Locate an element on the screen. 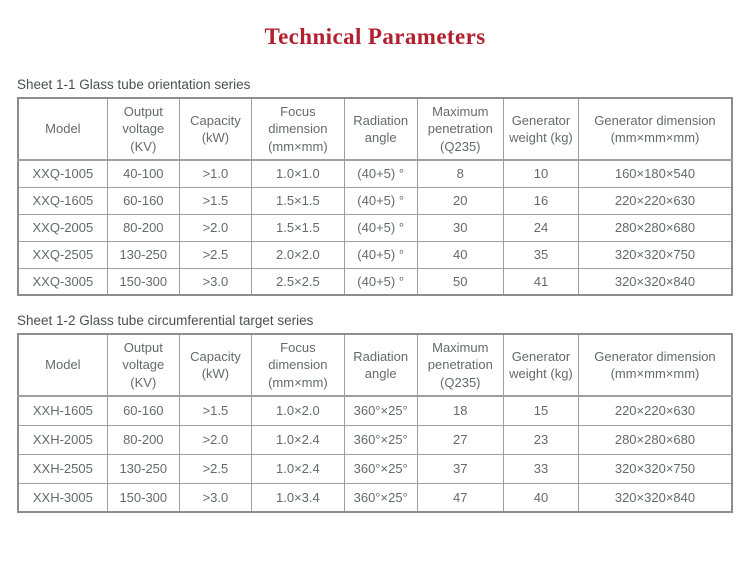 The width and height of the screenshot is (750, 563). page-title: Technical Parameters is located at coordinates (375, 36).